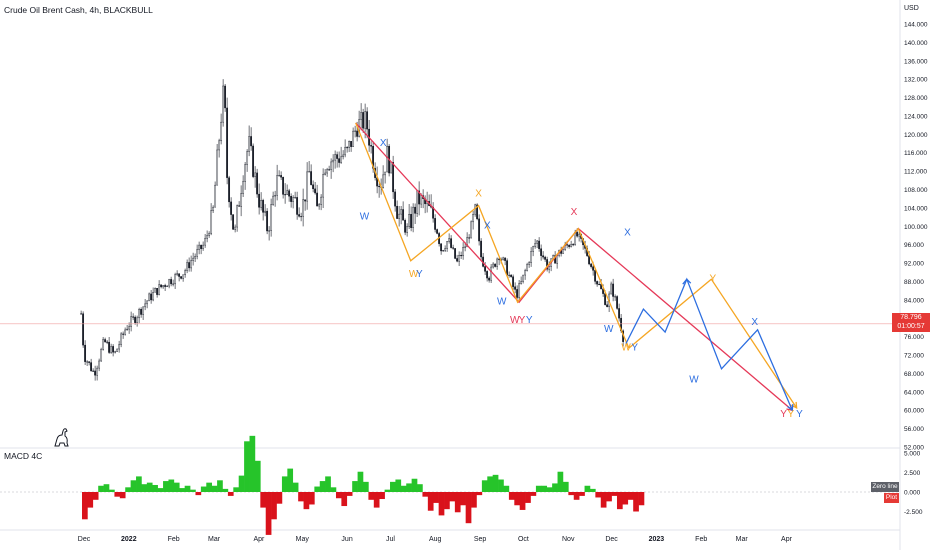 This screenshot has height=555, width=932. Describe the element at coordinates (78, 10) in the screenshot. I see `chart-title: Crude Oil Brent Cash, 4h, BLACKBULL` at that location.